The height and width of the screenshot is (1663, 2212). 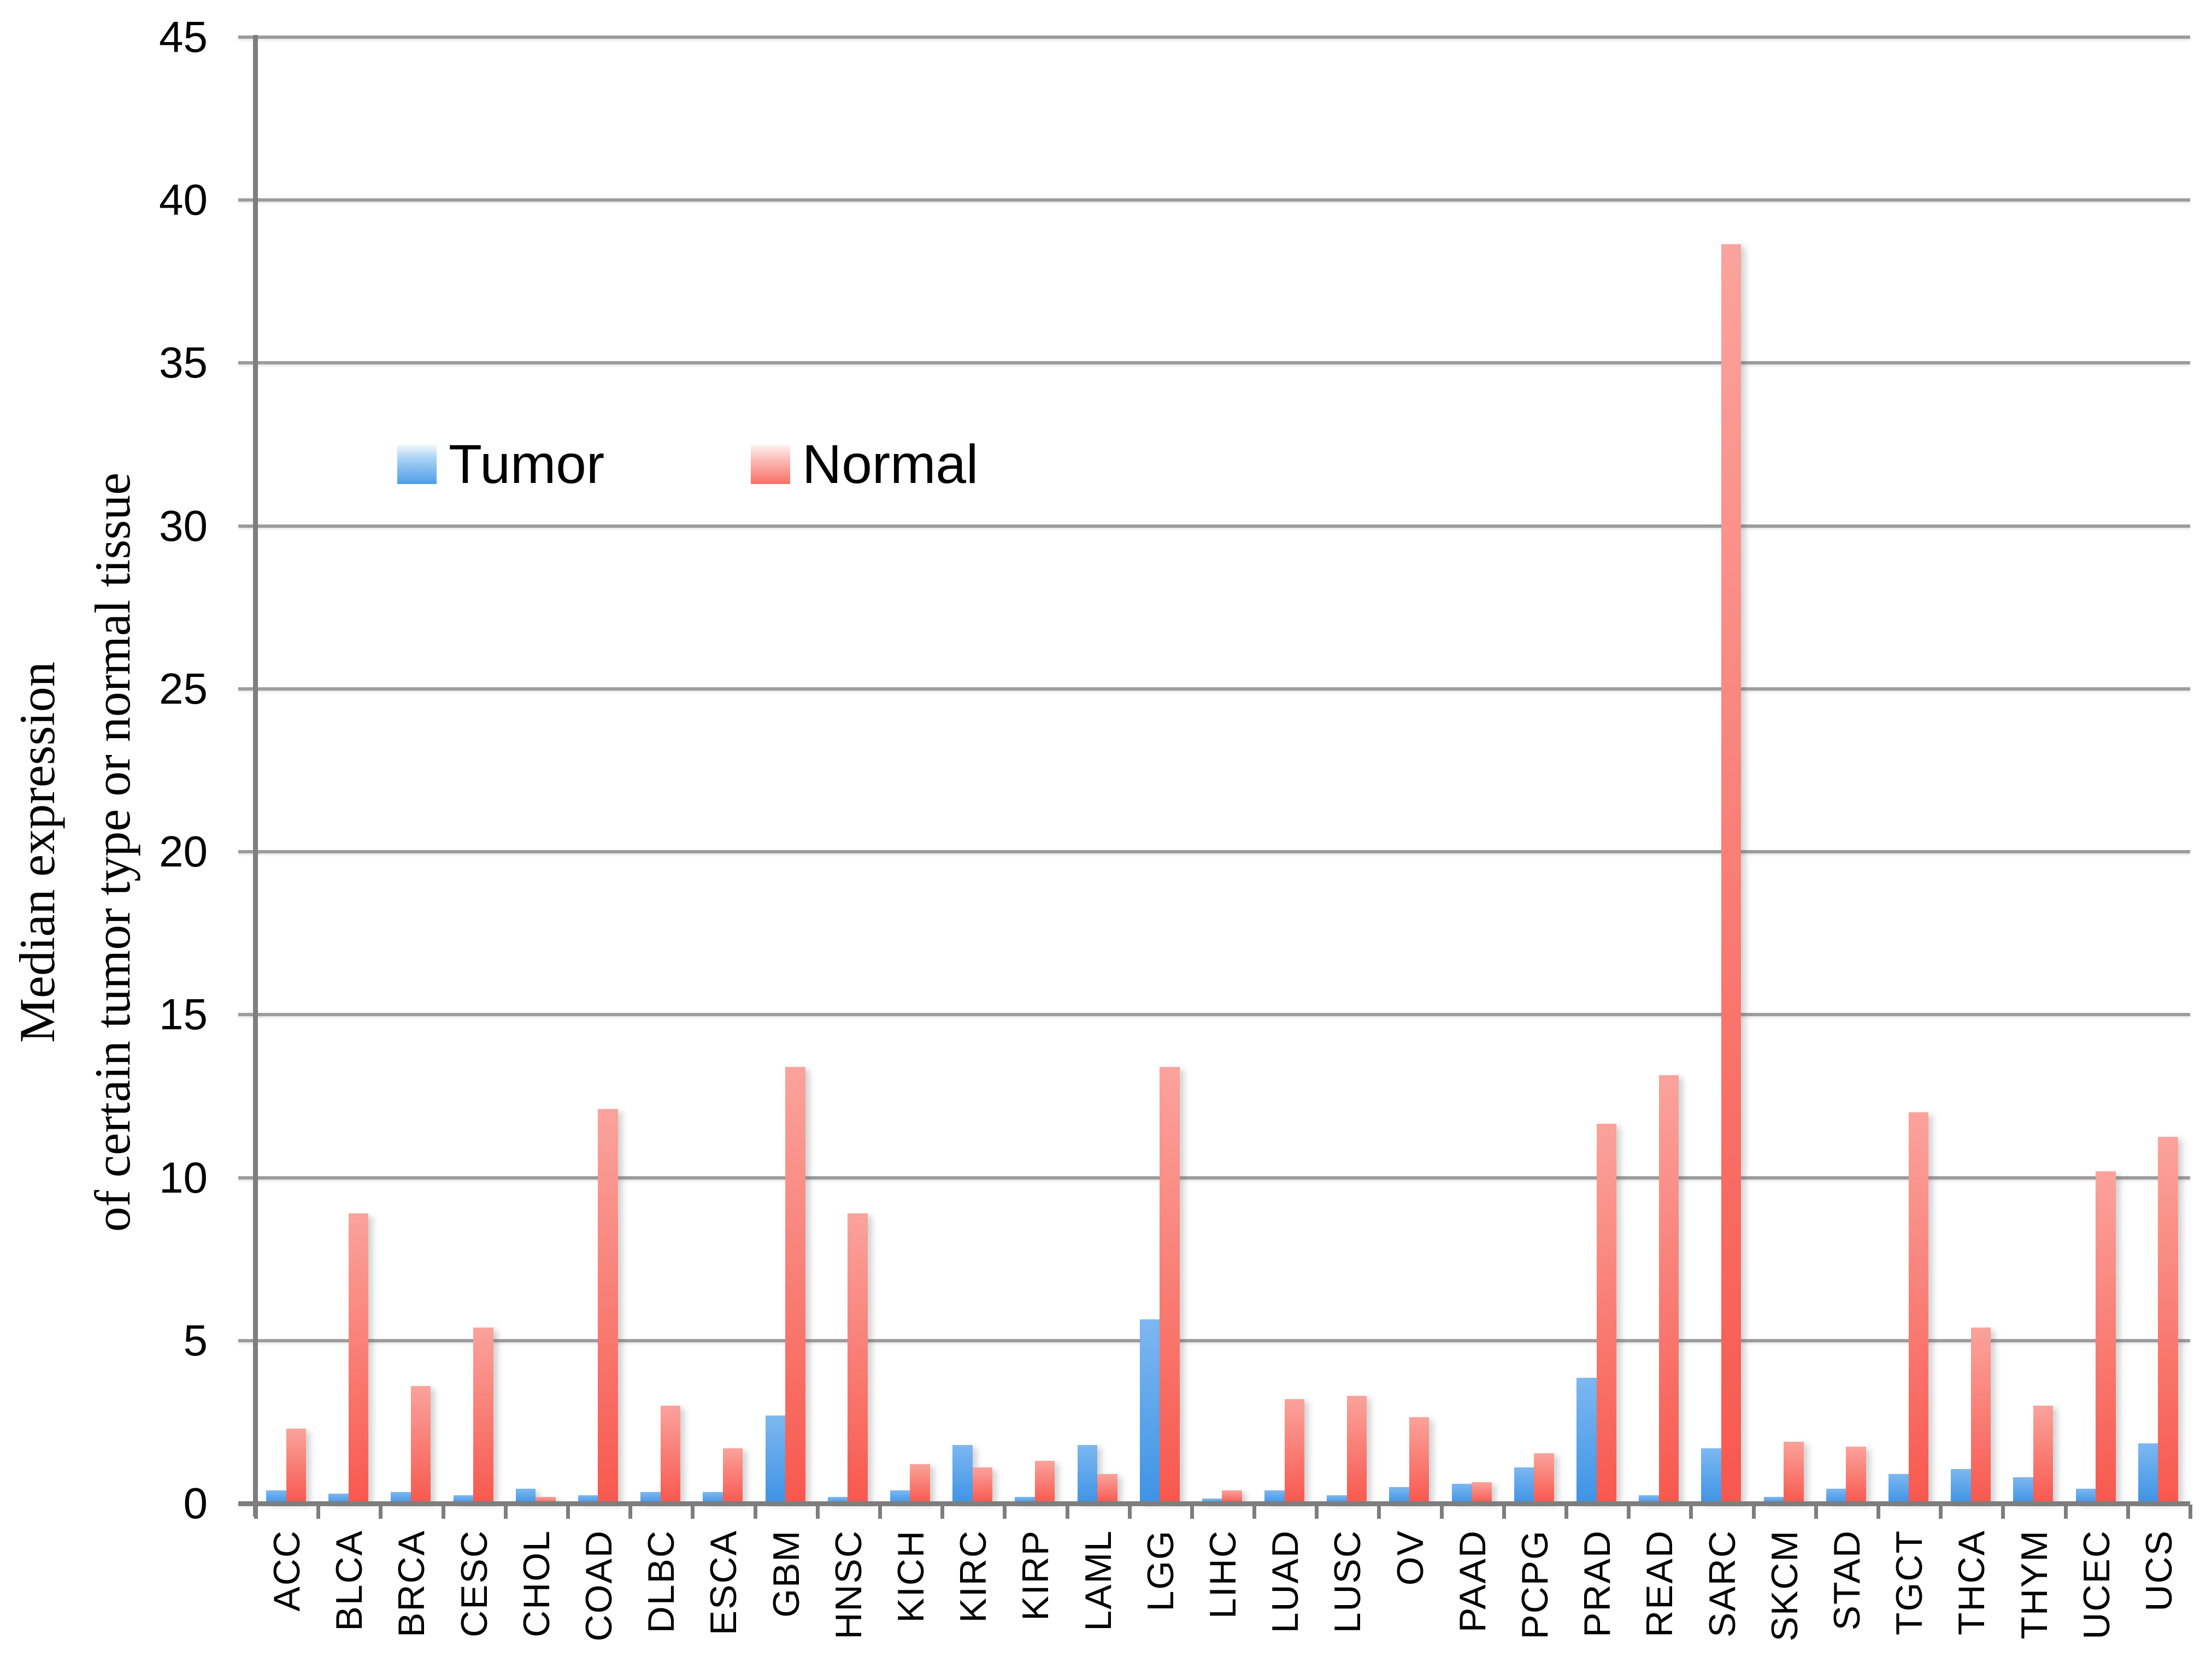 What do you see at coordinates (911, 1576) in the screenshot?
I see `x-axis-label-KICH: KICH` at bounding box center [911, 1576].